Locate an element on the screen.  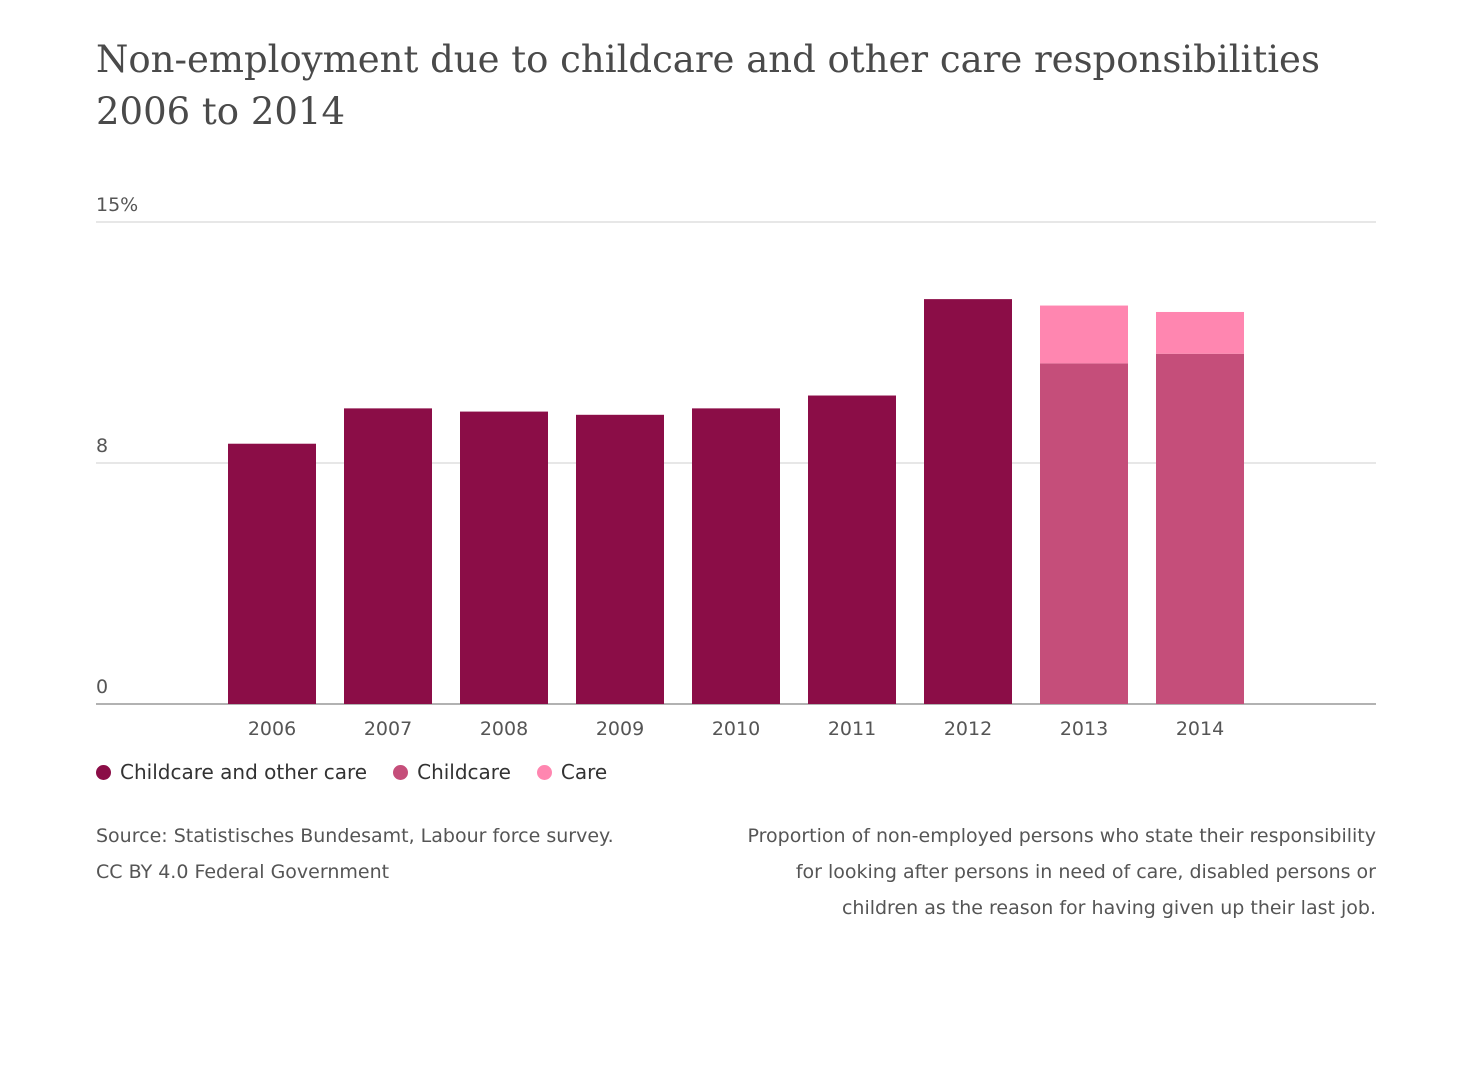
x-tick-label: 2014 is located at coordinates (1200, 729).